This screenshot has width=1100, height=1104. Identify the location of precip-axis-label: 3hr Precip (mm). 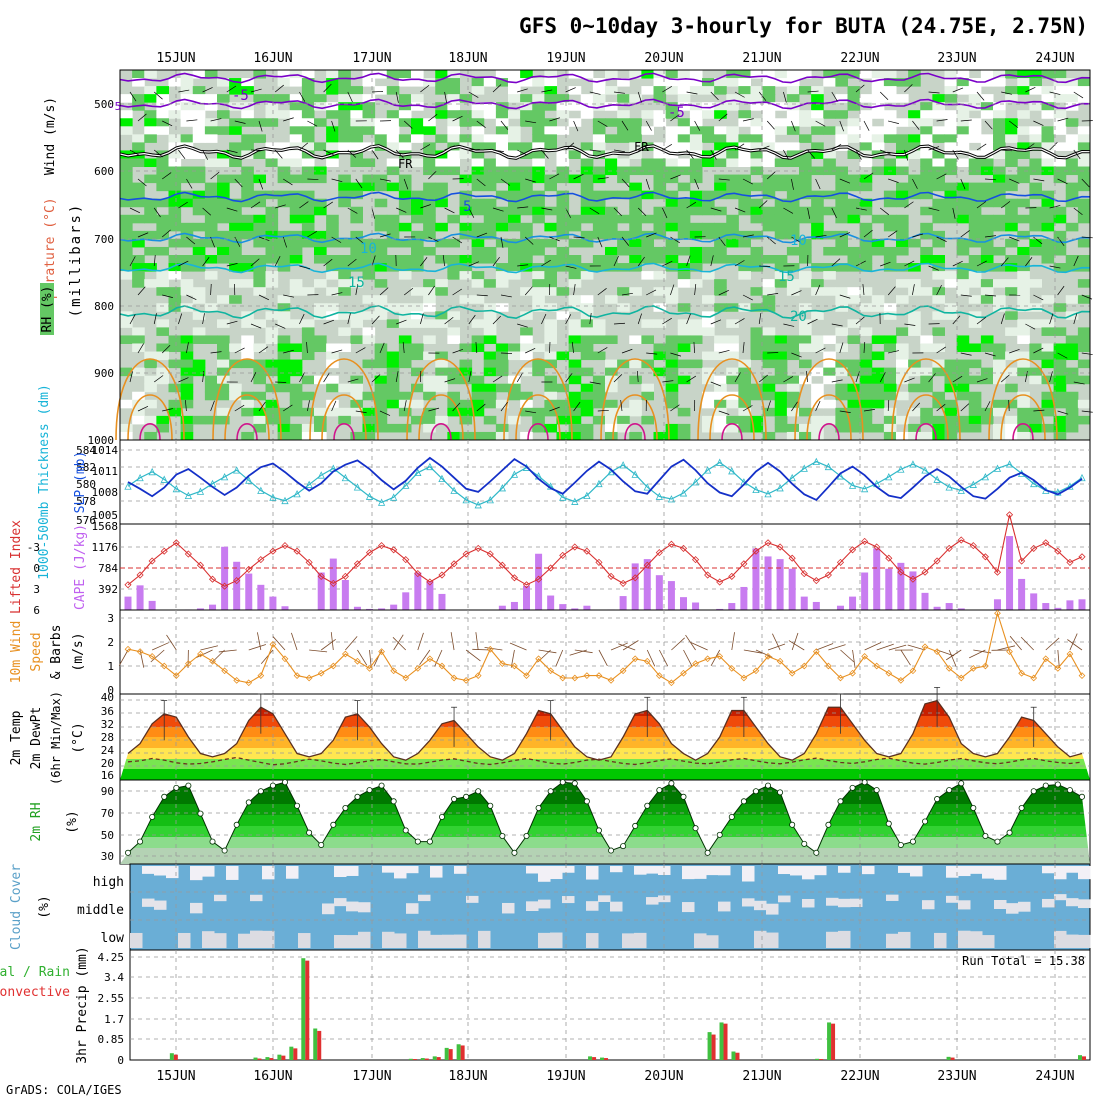
(82, 1004).